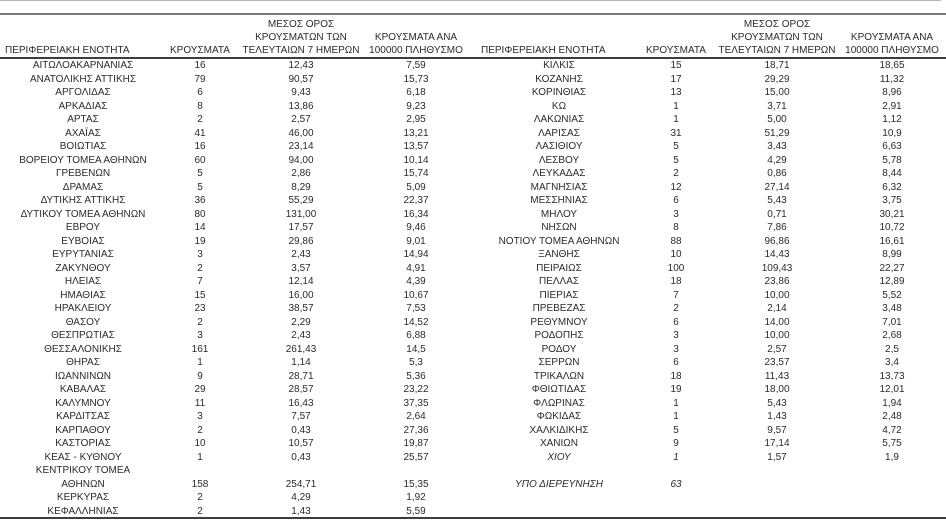  What do you see at coordinates (710, 458) in the screenshot?
I see `table-row: ΧΙΟΥ 1 1,57 1,9` at bounding box center [710, 458].